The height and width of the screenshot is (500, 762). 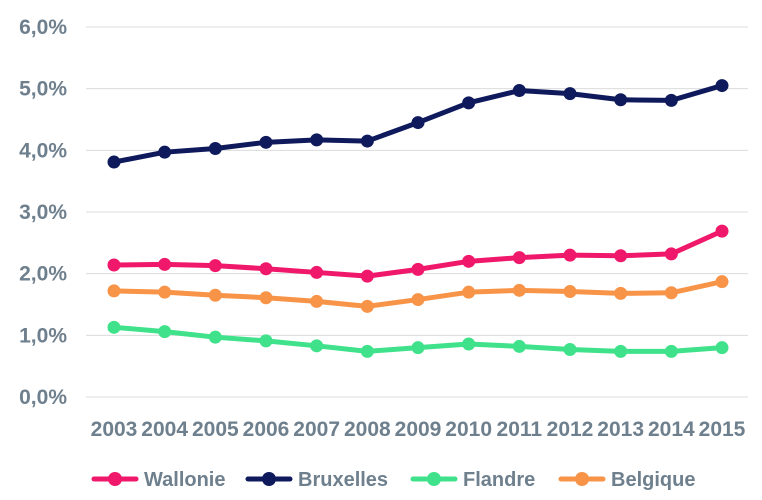 I want to click on x-tick-label: 2011, so click(x=520, y=429).